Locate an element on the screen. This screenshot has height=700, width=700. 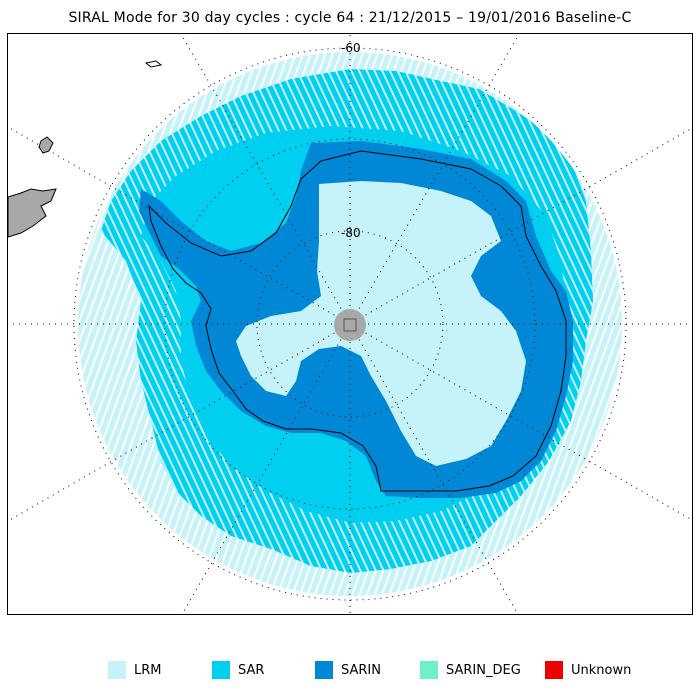
legend-label-sar: SAR is located at coordinates (251, 670).